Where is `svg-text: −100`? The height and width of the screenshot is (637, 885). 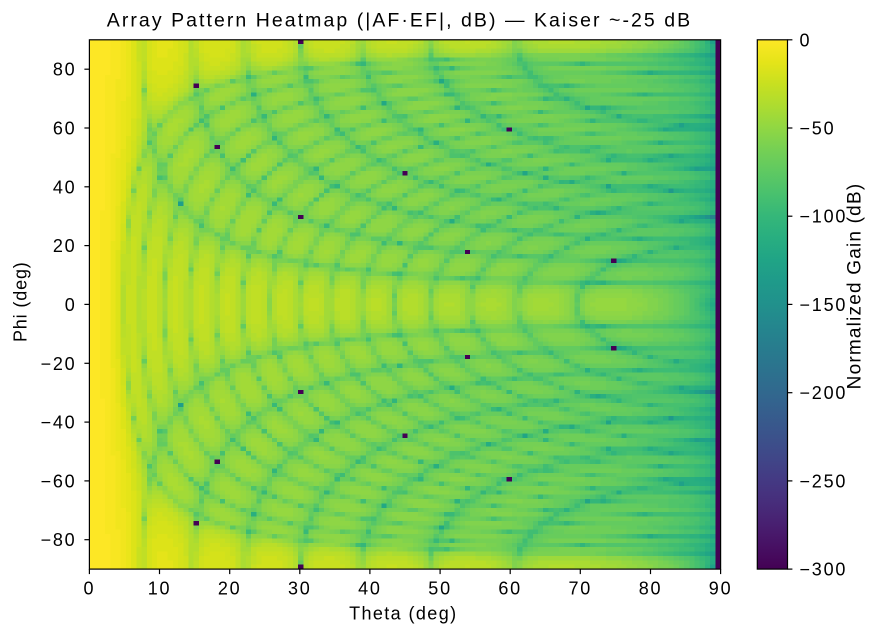
svg-text: −100 is located at coordinates (824, 217).